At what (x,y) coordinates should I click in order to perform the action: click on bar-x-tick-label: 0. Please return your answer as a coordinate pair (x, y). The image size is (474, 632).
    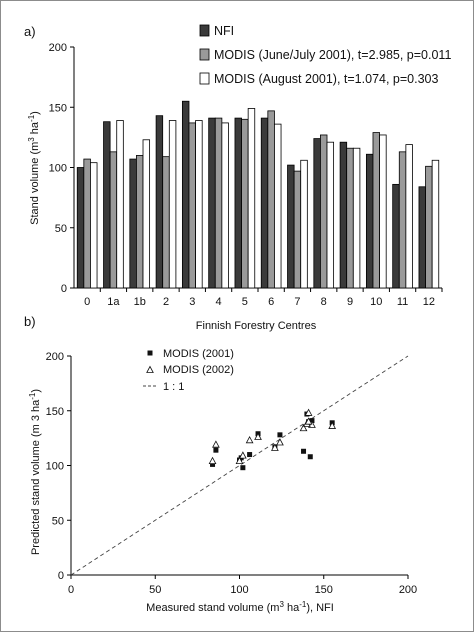
    Looking at the image, I should click on (87, 302).